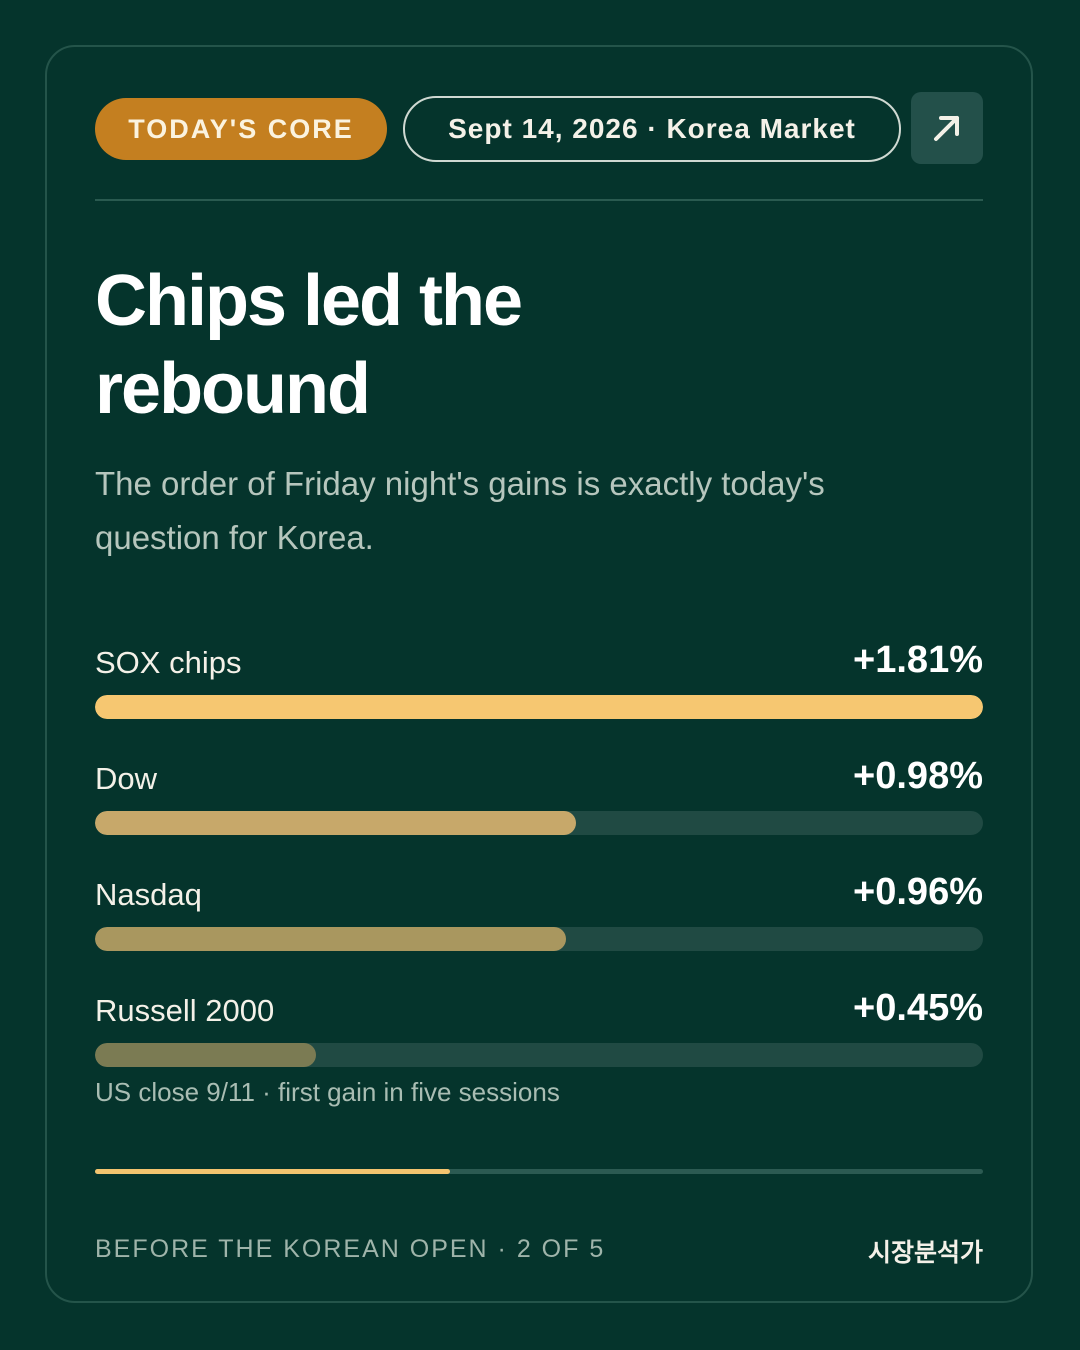 The image size is (1080, 1350). I want to click on metric-row-dow: Dow +0.98%, so click(539, 811).